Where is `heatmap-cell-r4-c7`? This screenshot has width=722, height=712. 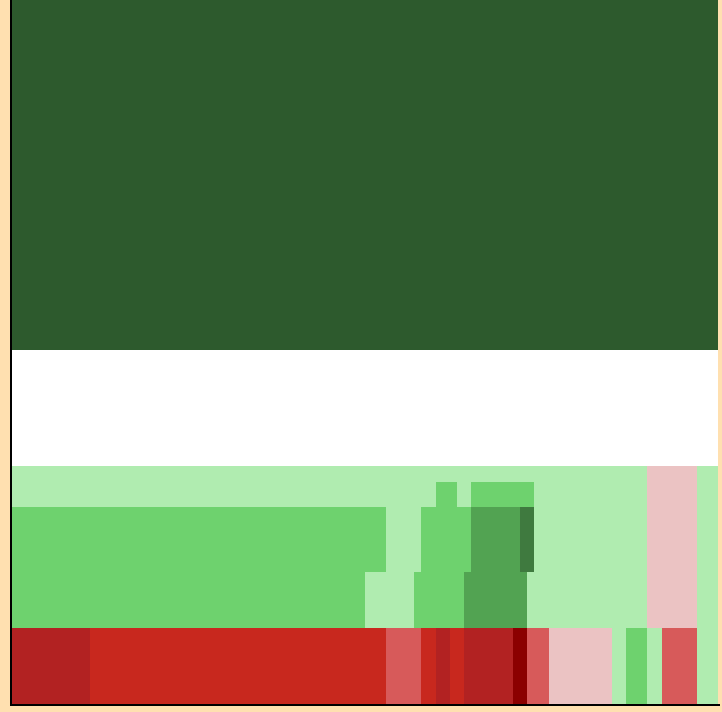 heatmap-cell-r4-c7 is located at coordinates (707, 539).